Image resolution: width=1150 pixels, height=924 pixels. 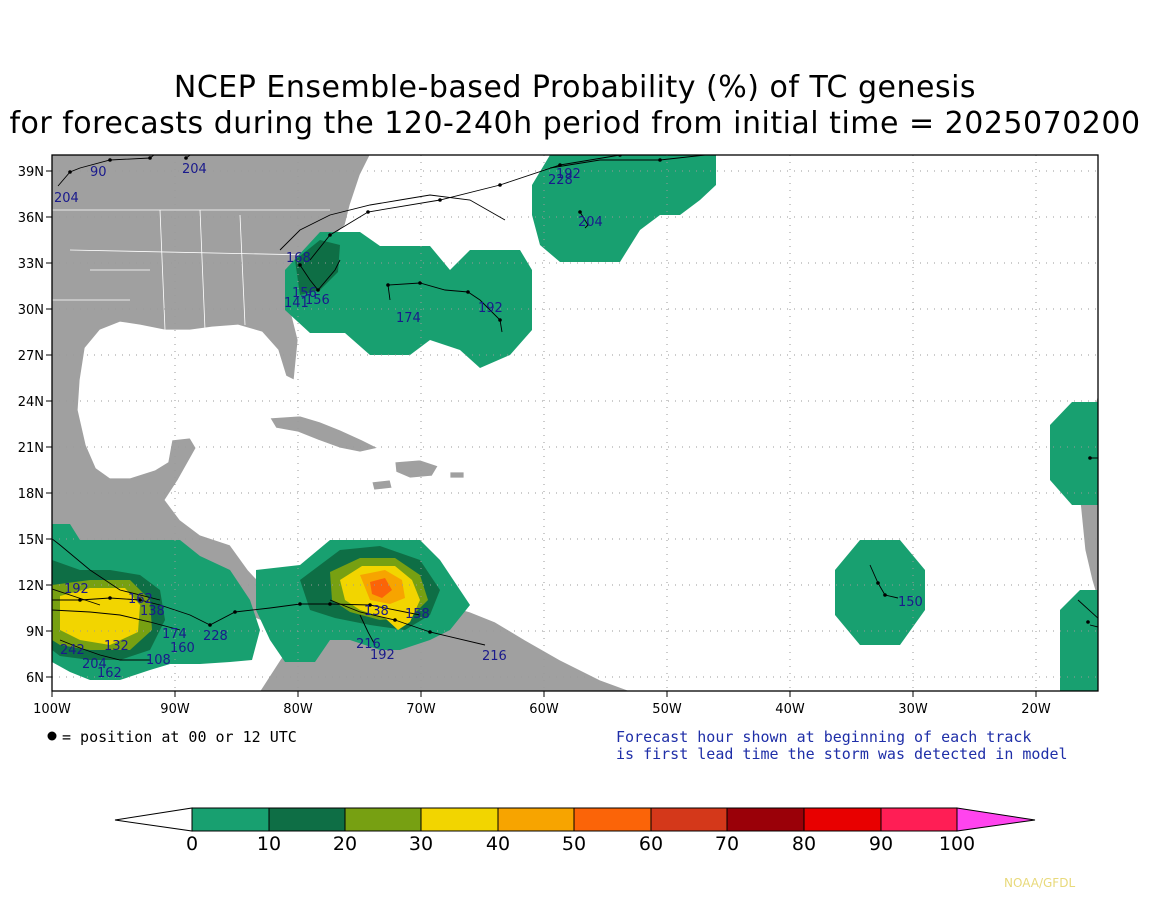 I want to click on lon-label: 30W, so click(x=913, y=709).